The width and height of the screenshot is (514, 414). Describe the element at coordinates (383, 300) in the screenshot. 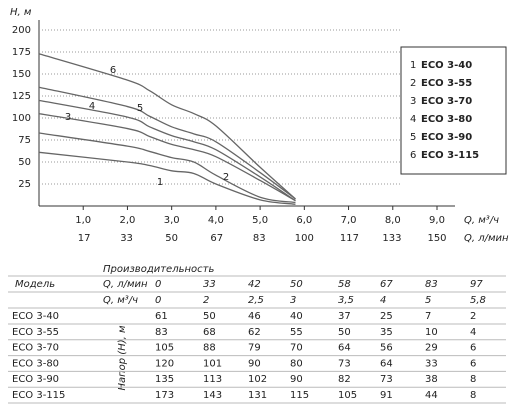

I see `flow-value: 4` at that location.